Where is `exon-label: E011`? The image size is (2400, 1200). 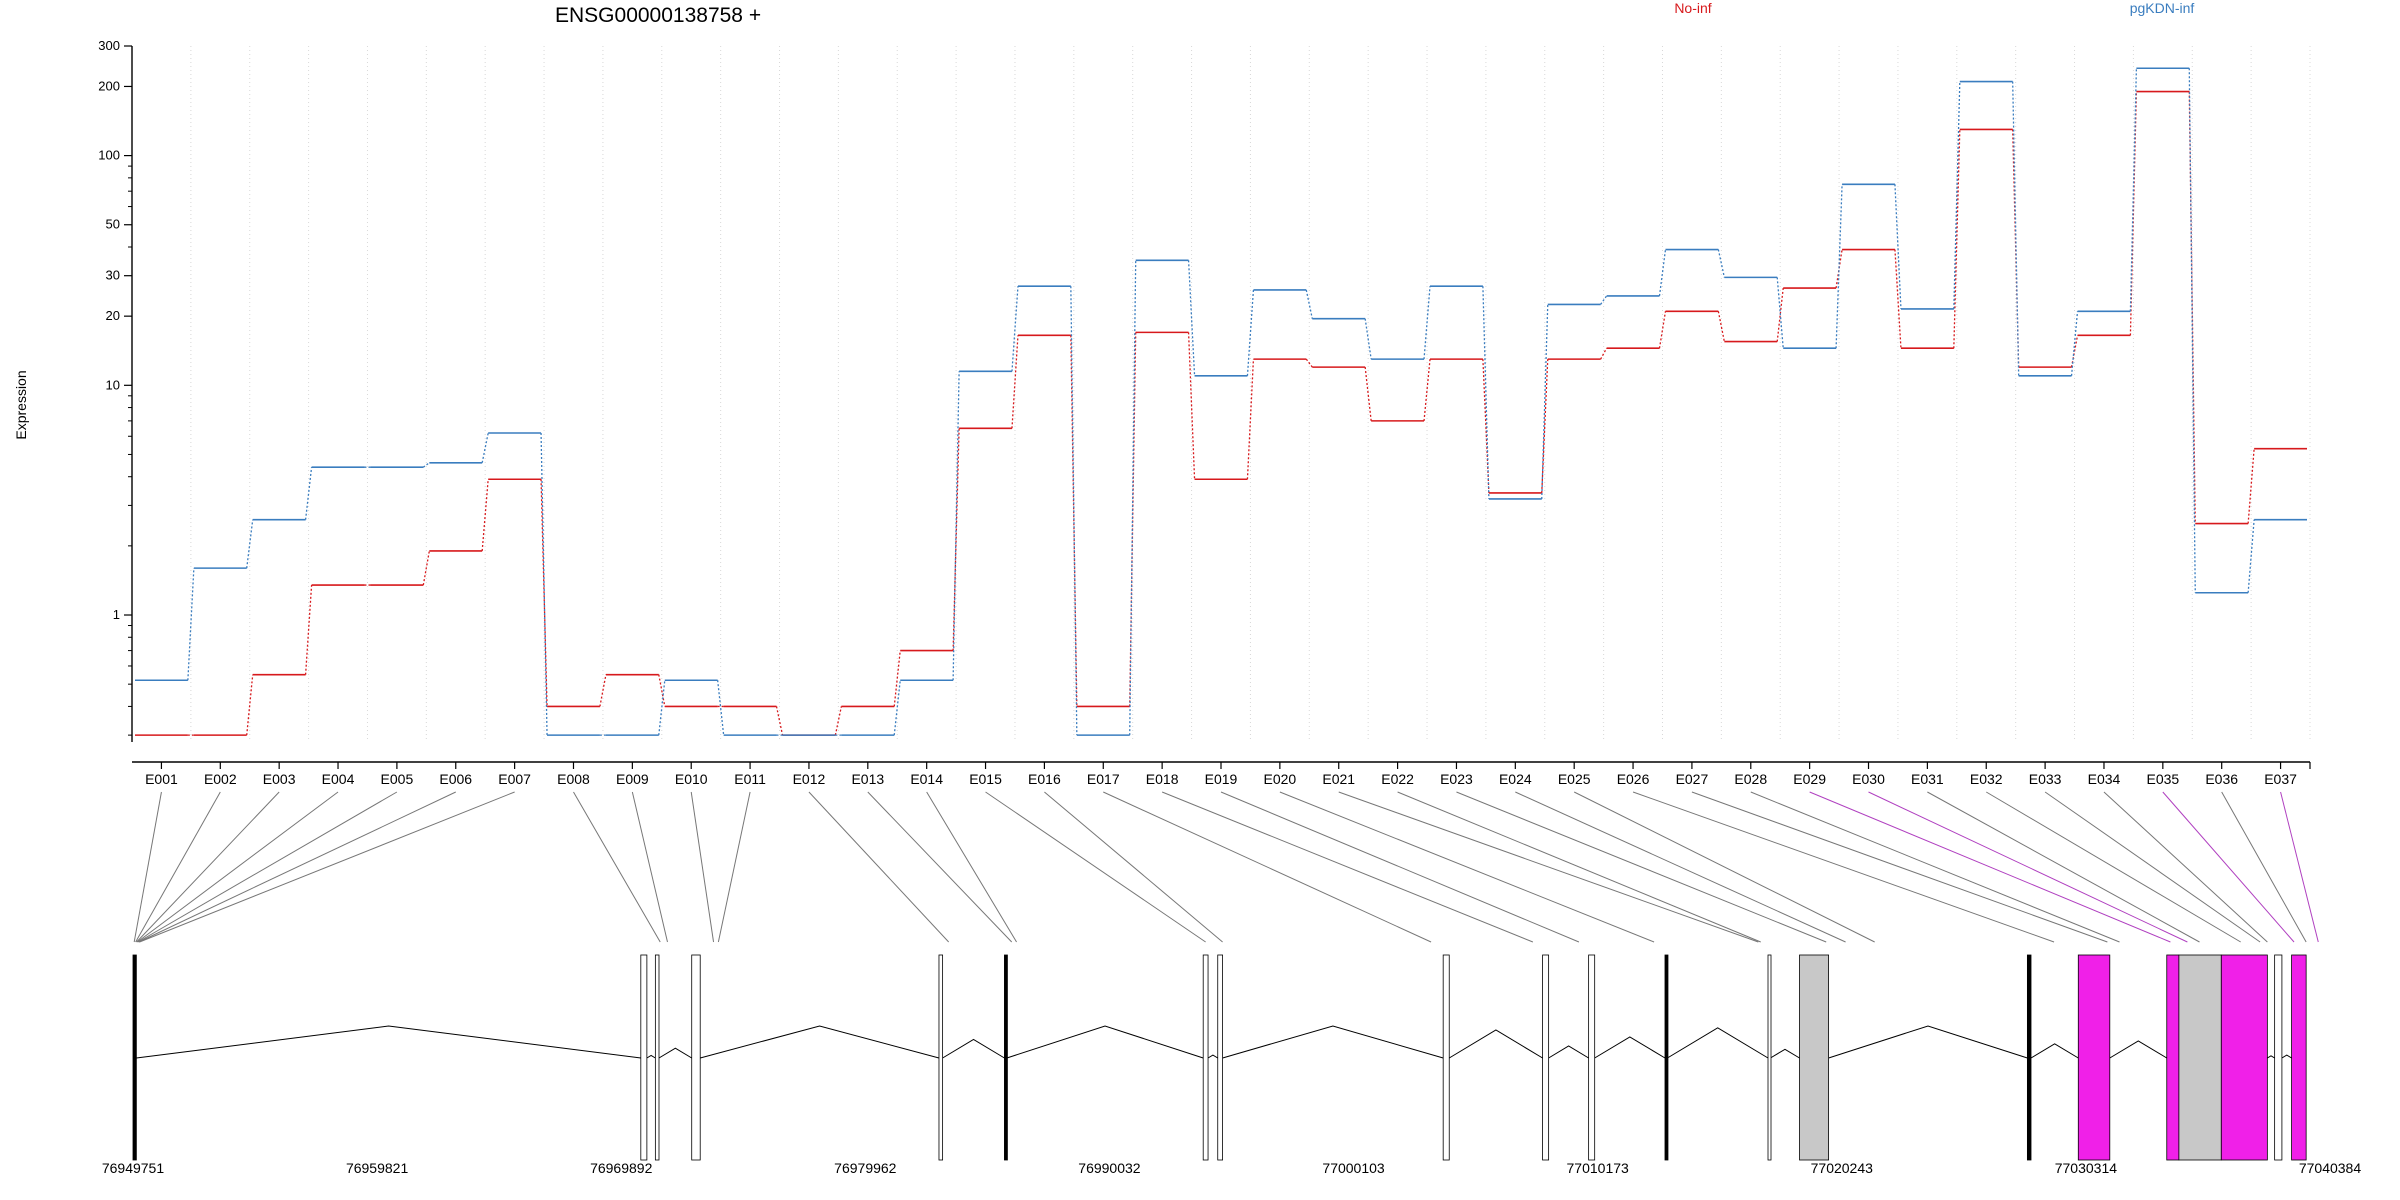
exon-label: E011 is located at coordinates (750, 779).